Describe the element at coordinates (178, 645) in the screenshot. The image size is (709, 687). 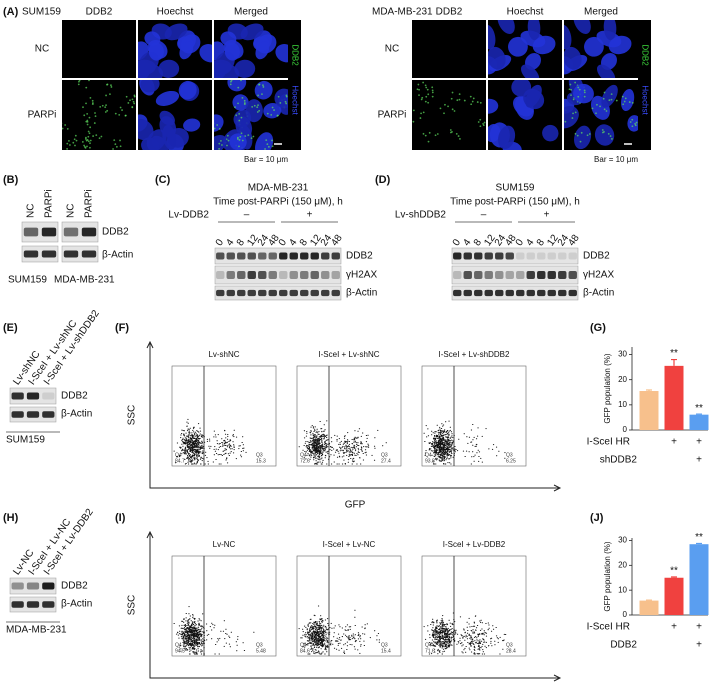
I see `gate-label: Q4` at that location.